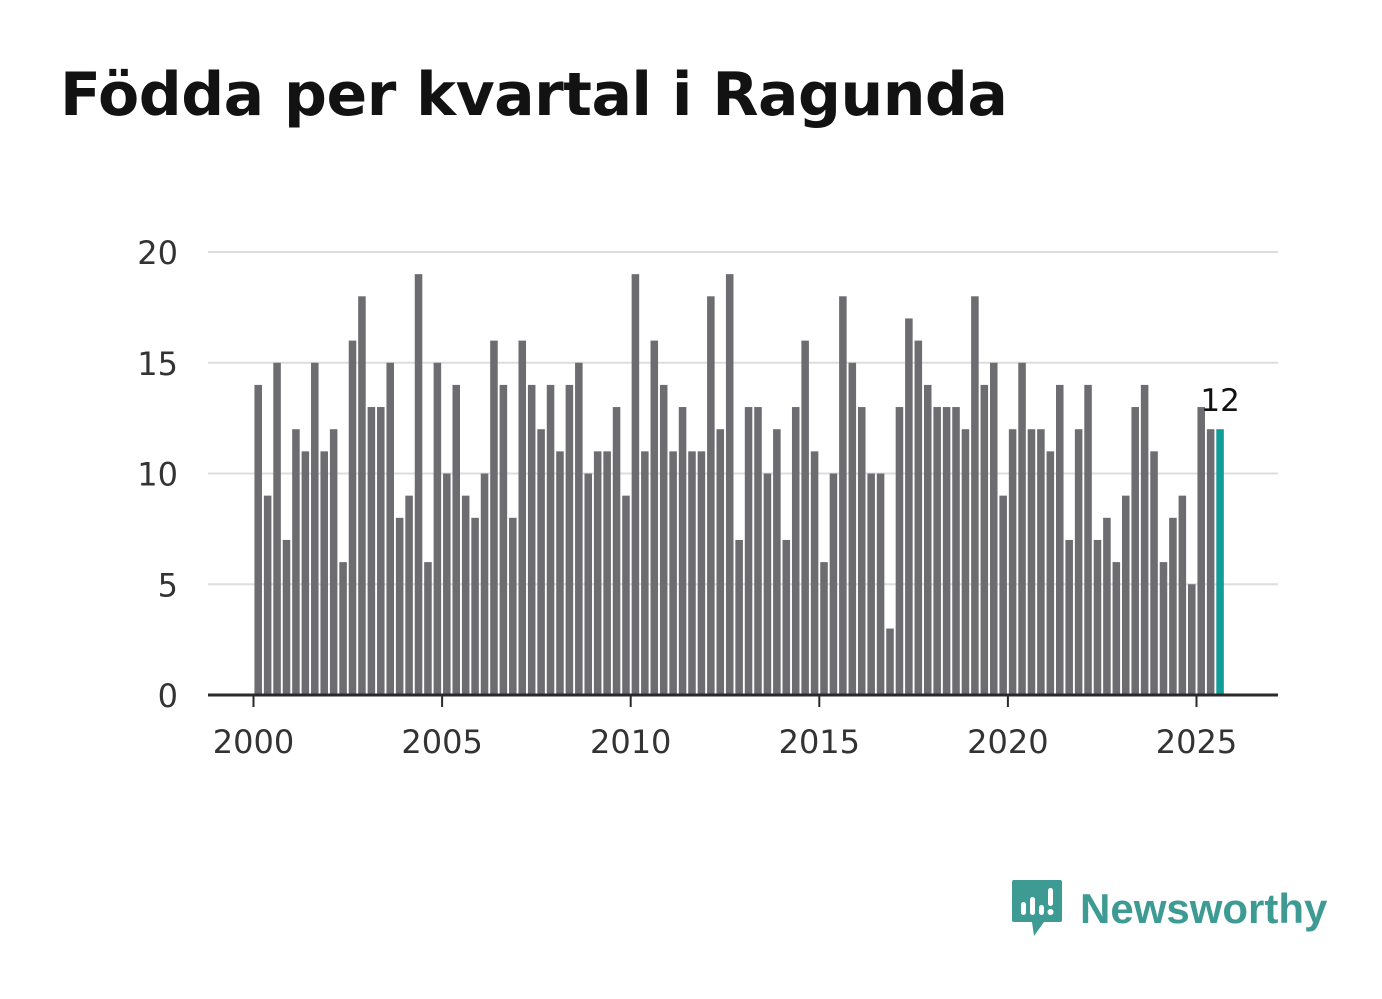 The image size is (1382, 999). What do you see at coordinates (819, 742) in the screenshot?
I see `x-tick-label: 2015` at bounding box center [819, 742].